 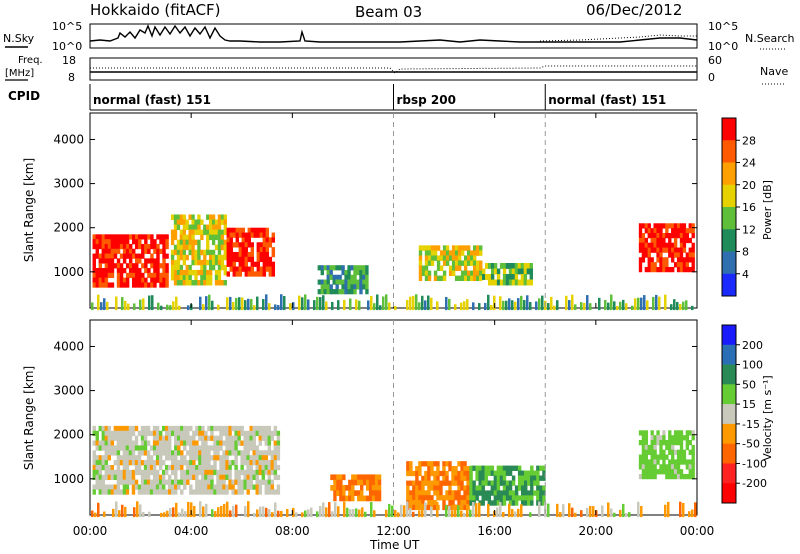 What do you see at coordinates (729, 129) in the screenshot?
I see `power-colorbar-swatch` at bounding box center [729, 129].